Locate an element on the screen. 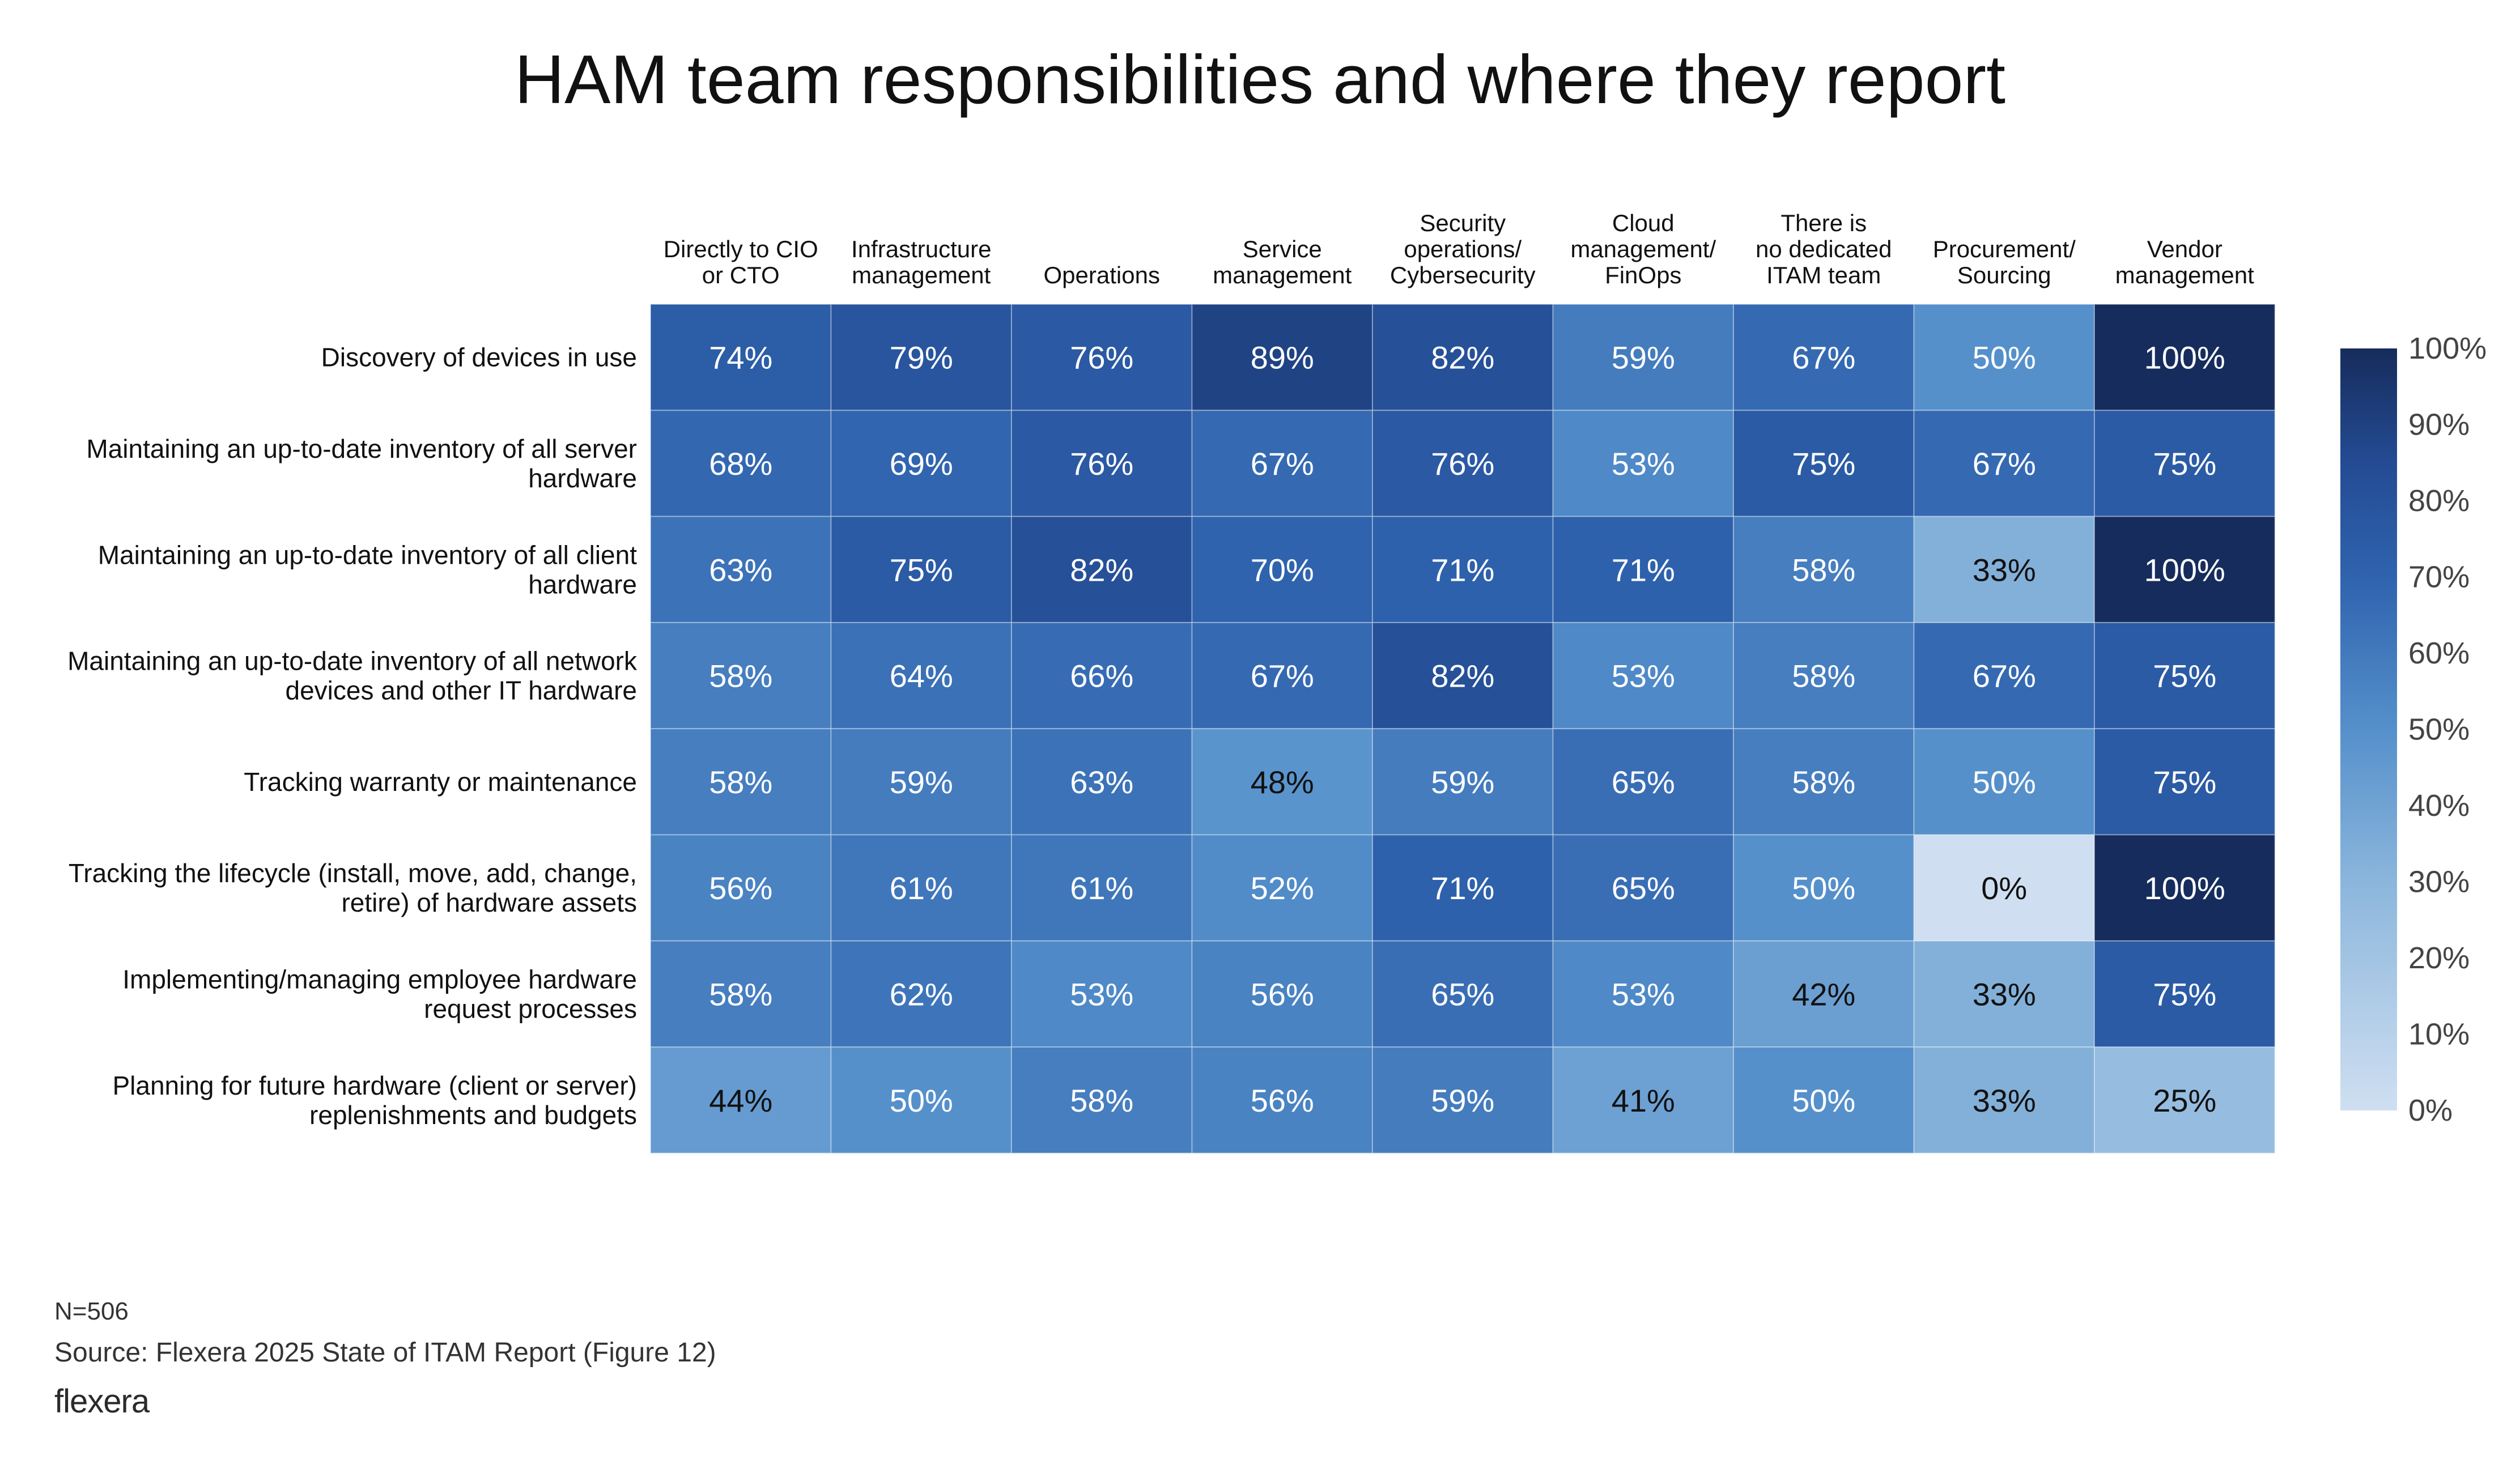 The height and width of the screenshot is (1464, 2520). column-label: Security operations/Cybersecurity is located at coordinates (1463, 249).